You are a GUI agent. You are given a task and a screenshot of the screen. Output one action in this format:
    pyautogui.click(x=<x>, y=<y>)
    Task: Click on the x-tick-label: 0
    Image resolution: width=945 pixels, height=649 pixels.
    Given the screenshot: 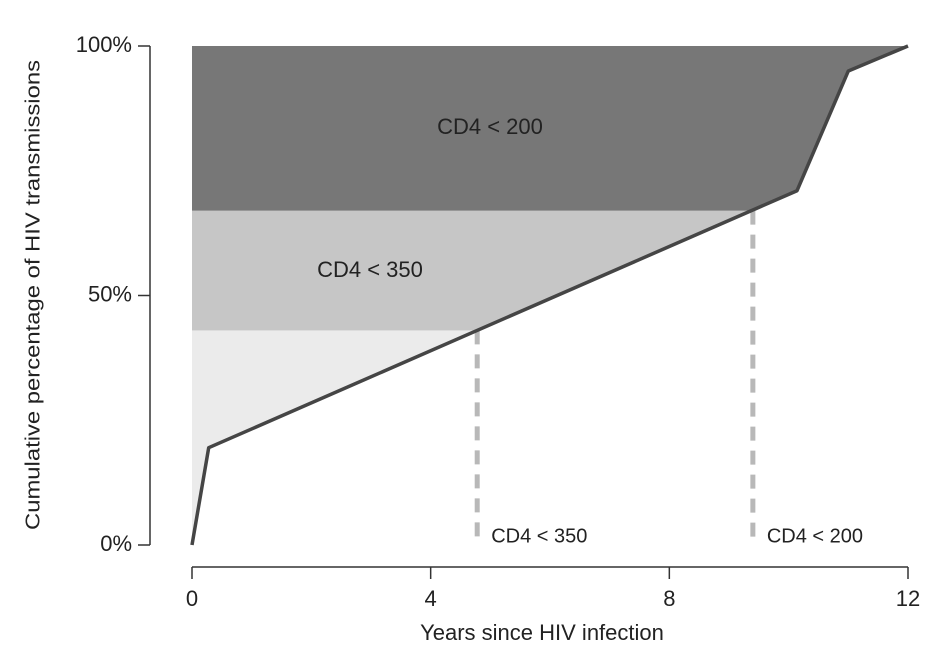 What is the action you would take?
    pyautogui.click(x=192, y=598)
    